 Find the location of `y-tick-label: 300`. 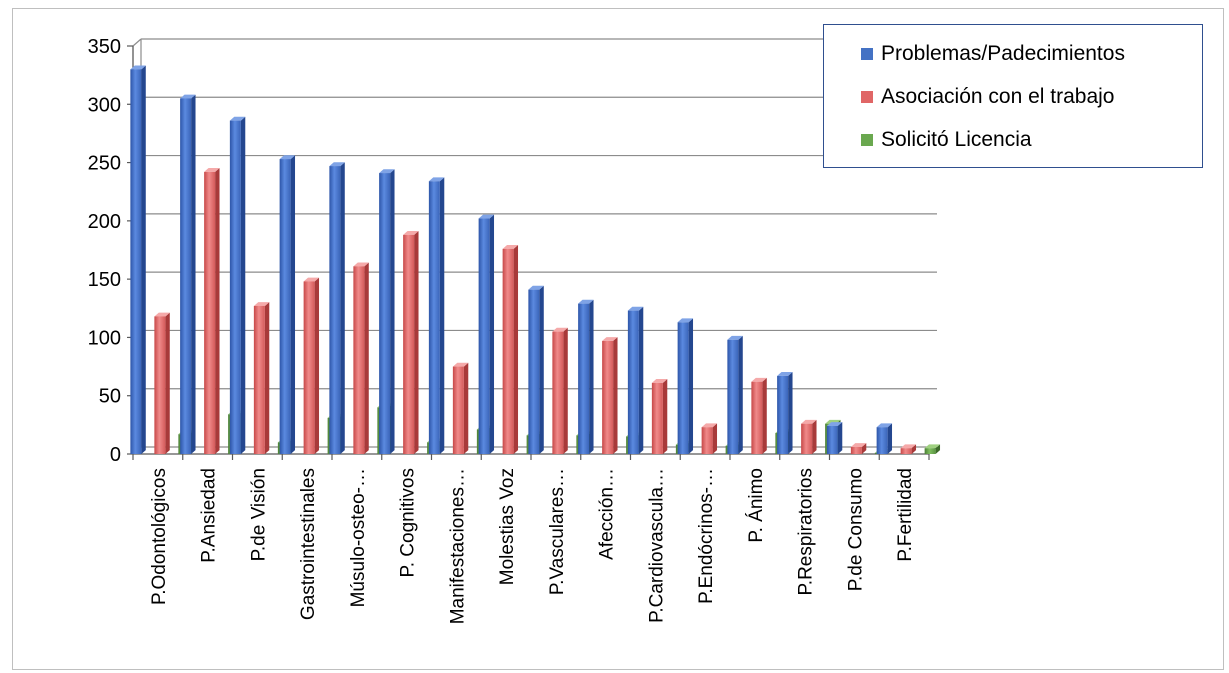

y-tick-label: 300 is located at coordinates (104, 105).